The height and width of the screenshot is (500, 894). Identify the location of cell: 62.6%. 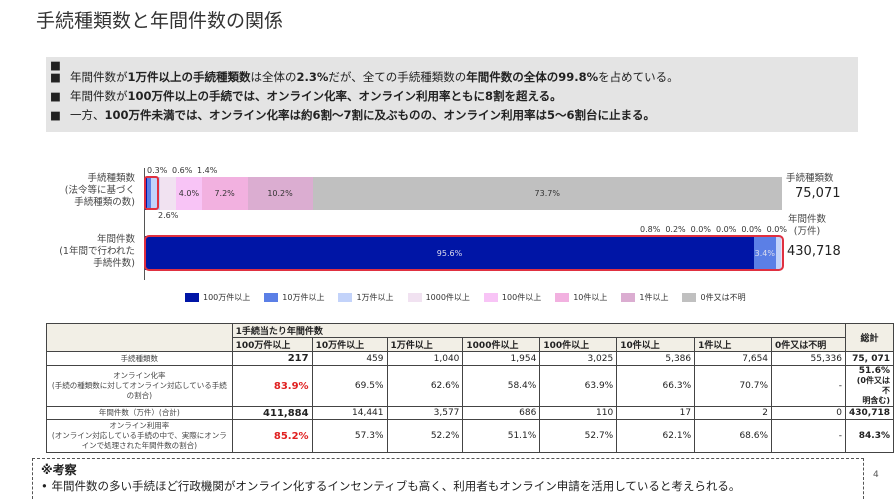
(425, 386).